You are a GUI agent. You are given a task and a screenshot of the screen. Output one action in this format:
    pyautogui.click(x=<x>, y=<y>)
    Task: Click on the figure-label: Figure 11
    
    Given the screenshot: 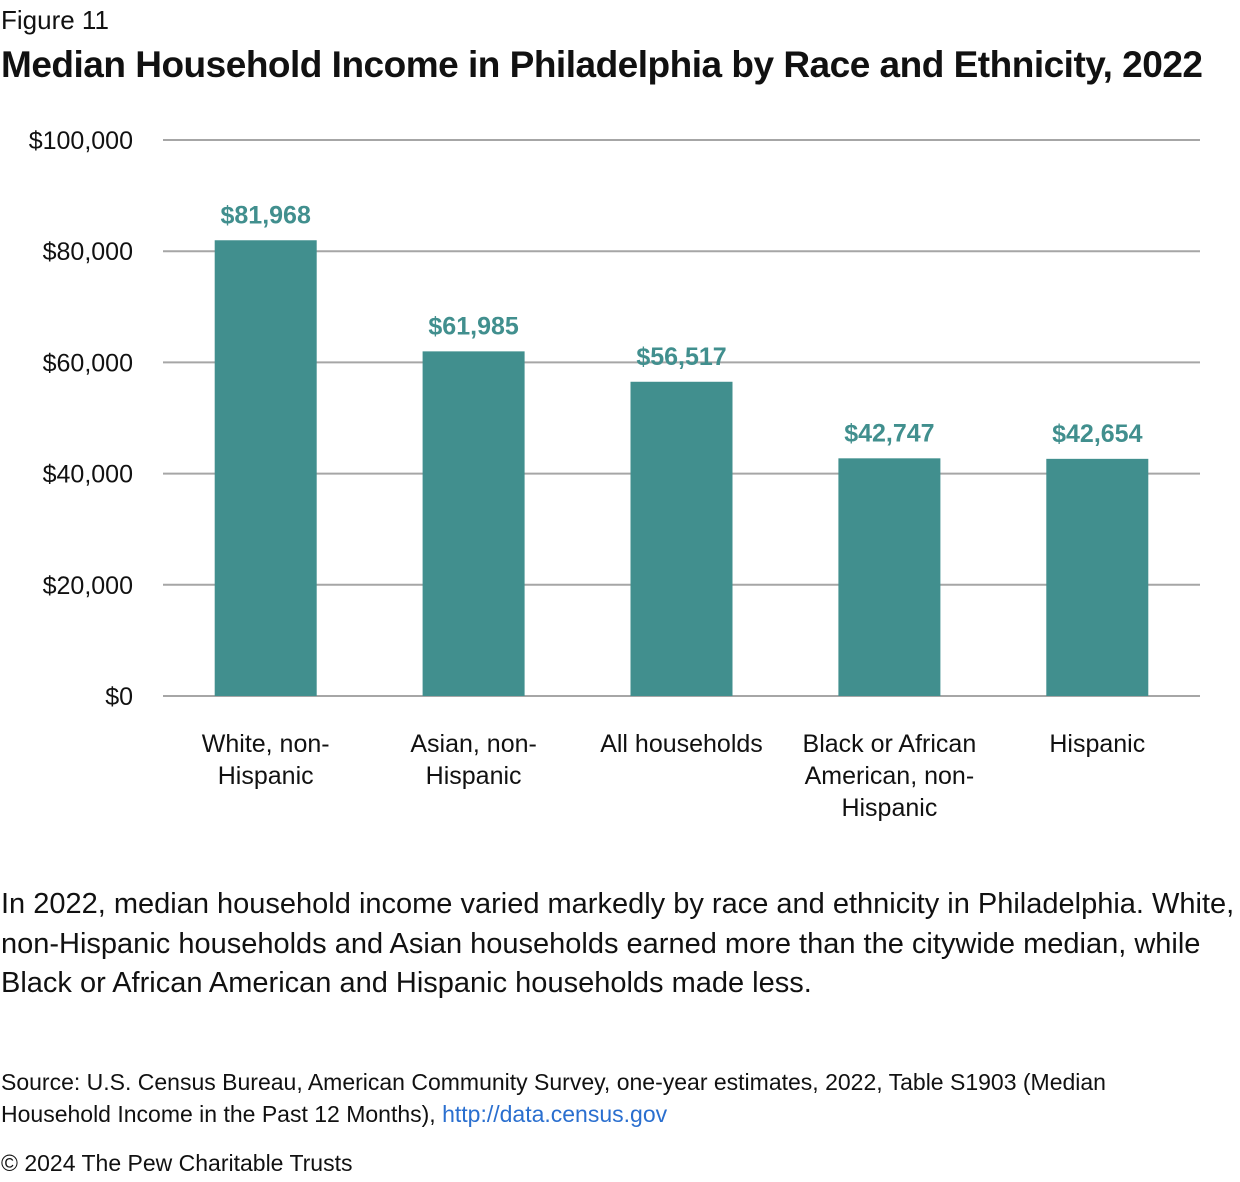 What is the action you would take?
    pyautogui.click(x=55, y=20)
    